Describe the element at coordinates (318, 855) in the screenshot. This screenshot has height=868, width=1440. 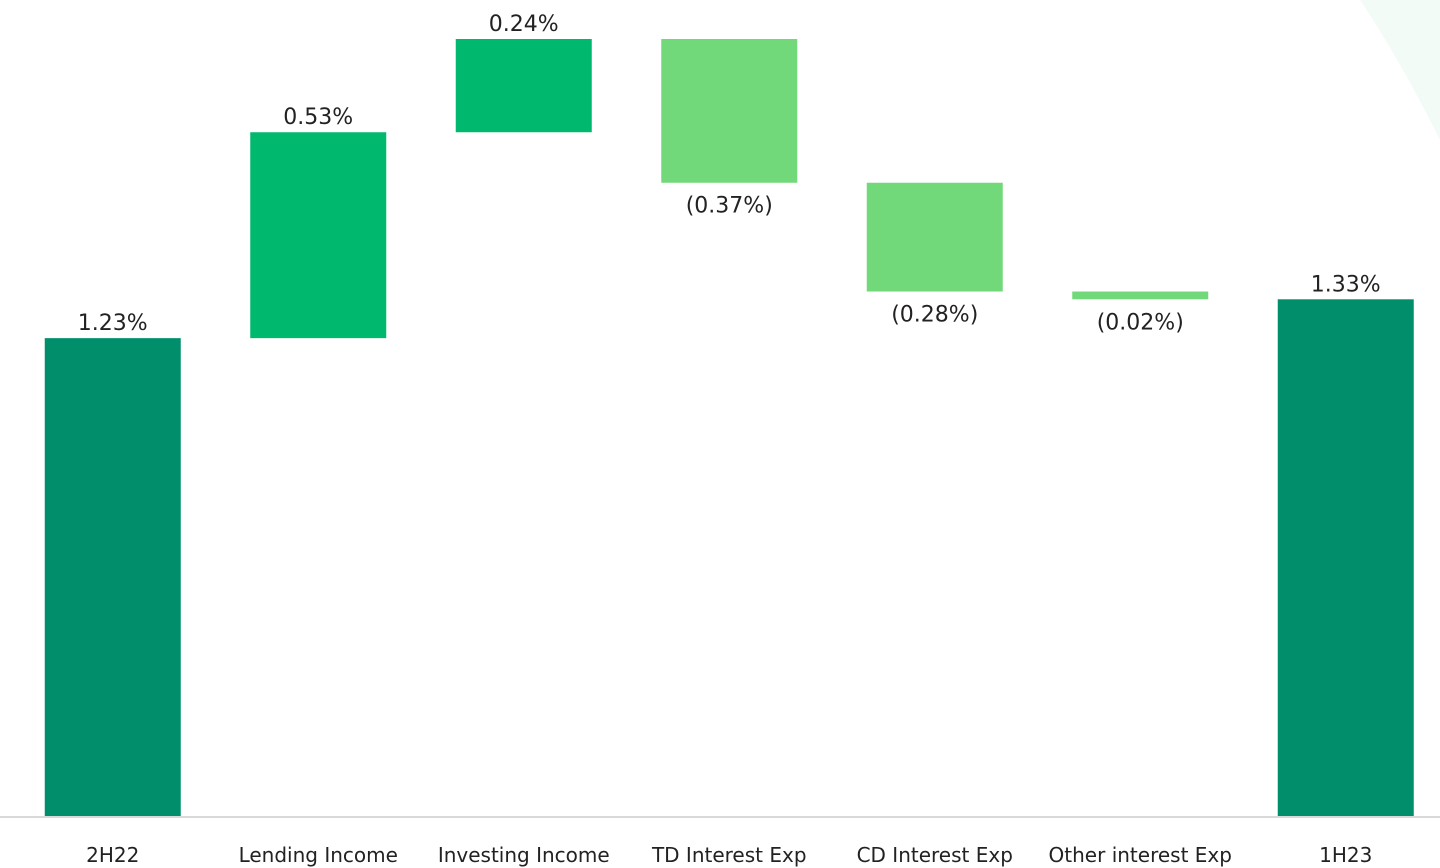
I see `x-tick-label: Lending Income` at that location.